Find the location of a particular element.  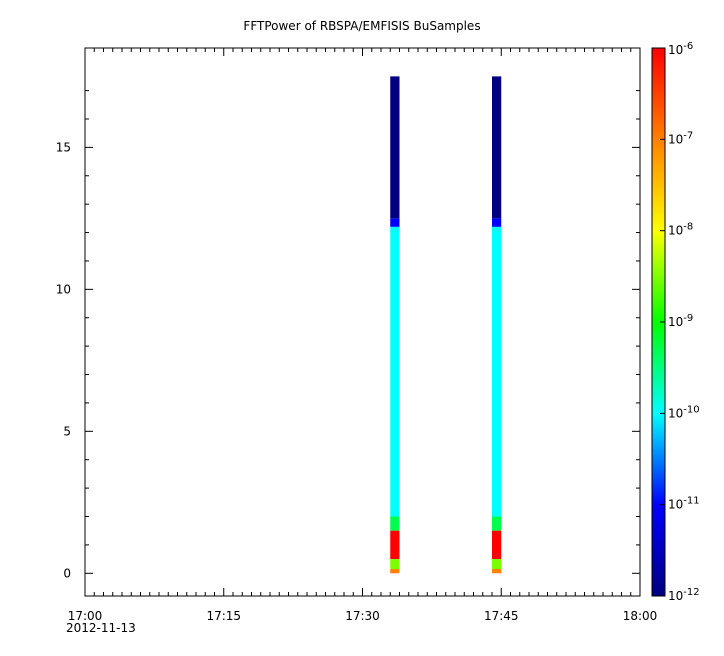

colorbar-tick-label: 10⁻¹⁰ is located at coordinates (684, 412).